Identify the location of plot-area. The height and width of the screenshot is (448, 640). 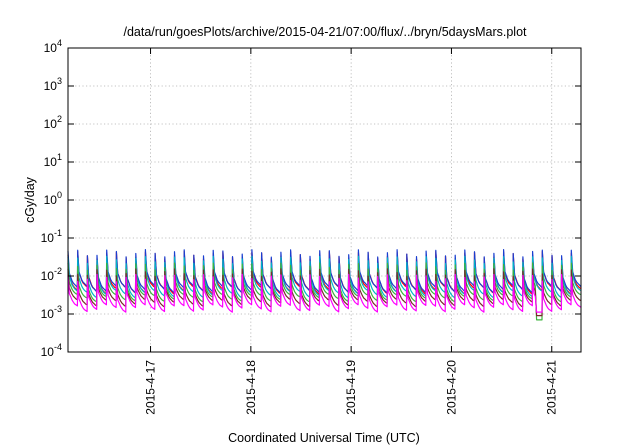
(324, 285).